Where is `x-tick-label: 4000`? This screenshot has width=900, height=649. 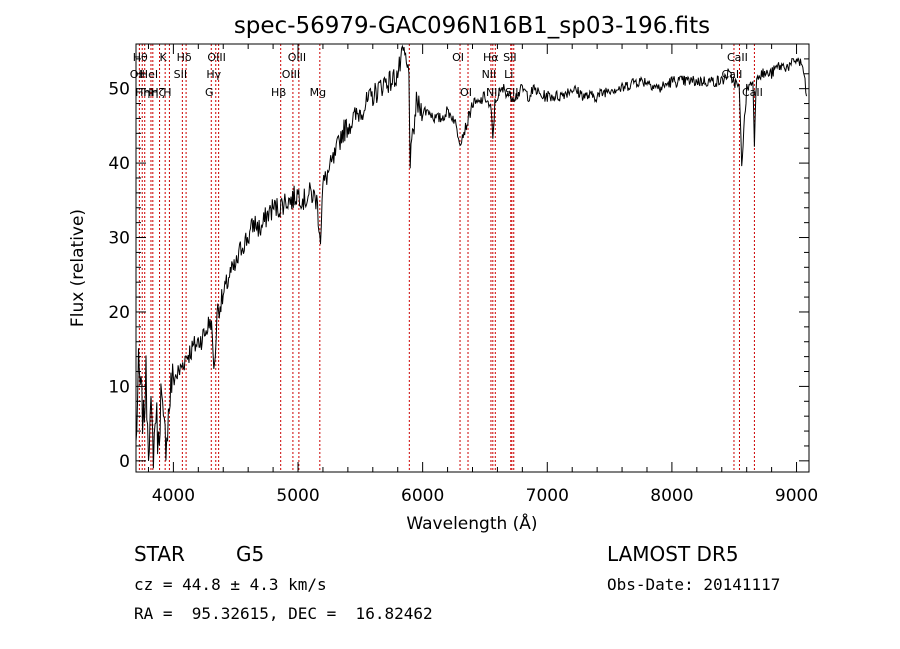
x-tick-label: 4000 is located at coordinates (173, 496).